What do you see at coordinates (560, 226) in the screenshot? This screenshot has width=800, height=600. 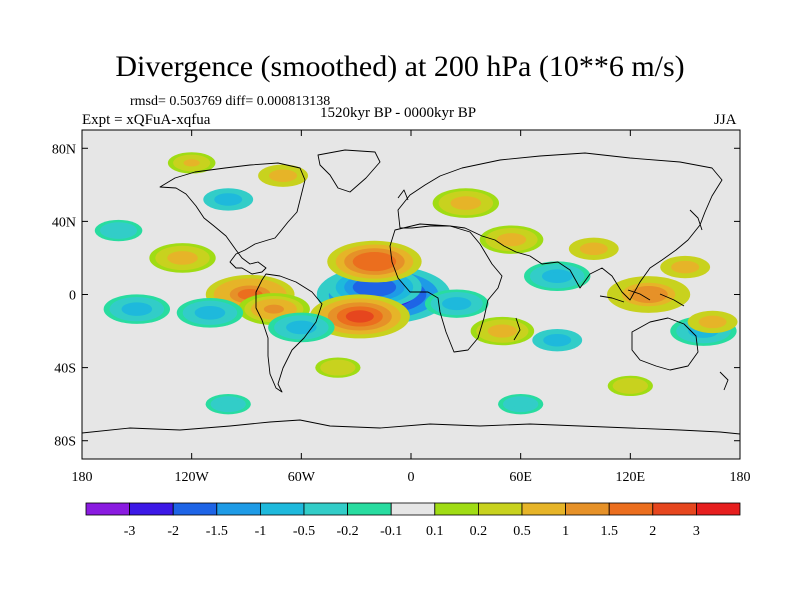 I see `eurasia-coast` at bounding box center [560, 226].